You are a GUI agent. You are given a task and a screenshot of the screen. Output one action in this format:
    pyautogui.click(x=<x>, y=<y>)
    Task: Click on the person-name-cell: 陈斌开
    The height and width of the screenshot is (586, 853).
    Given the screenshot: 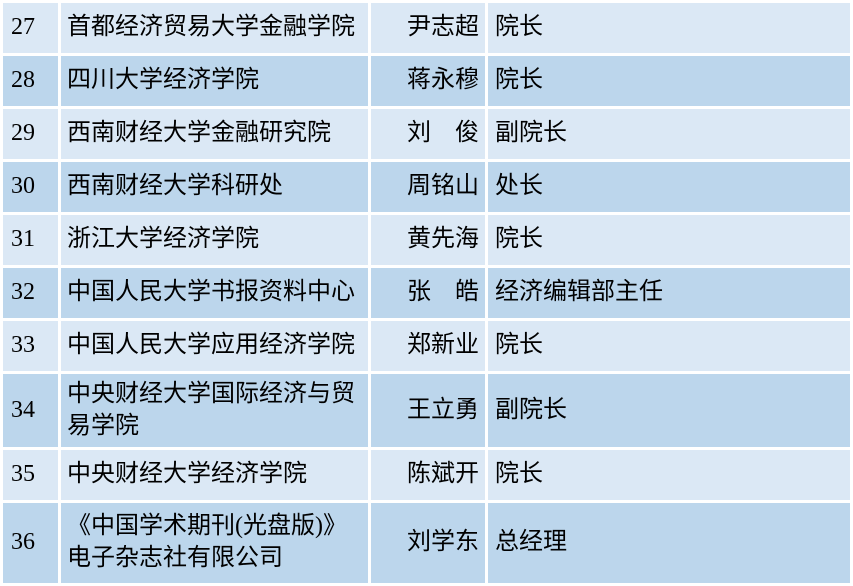 What is the action you would take?
    pyautogui.click(x=428, y=475)
    